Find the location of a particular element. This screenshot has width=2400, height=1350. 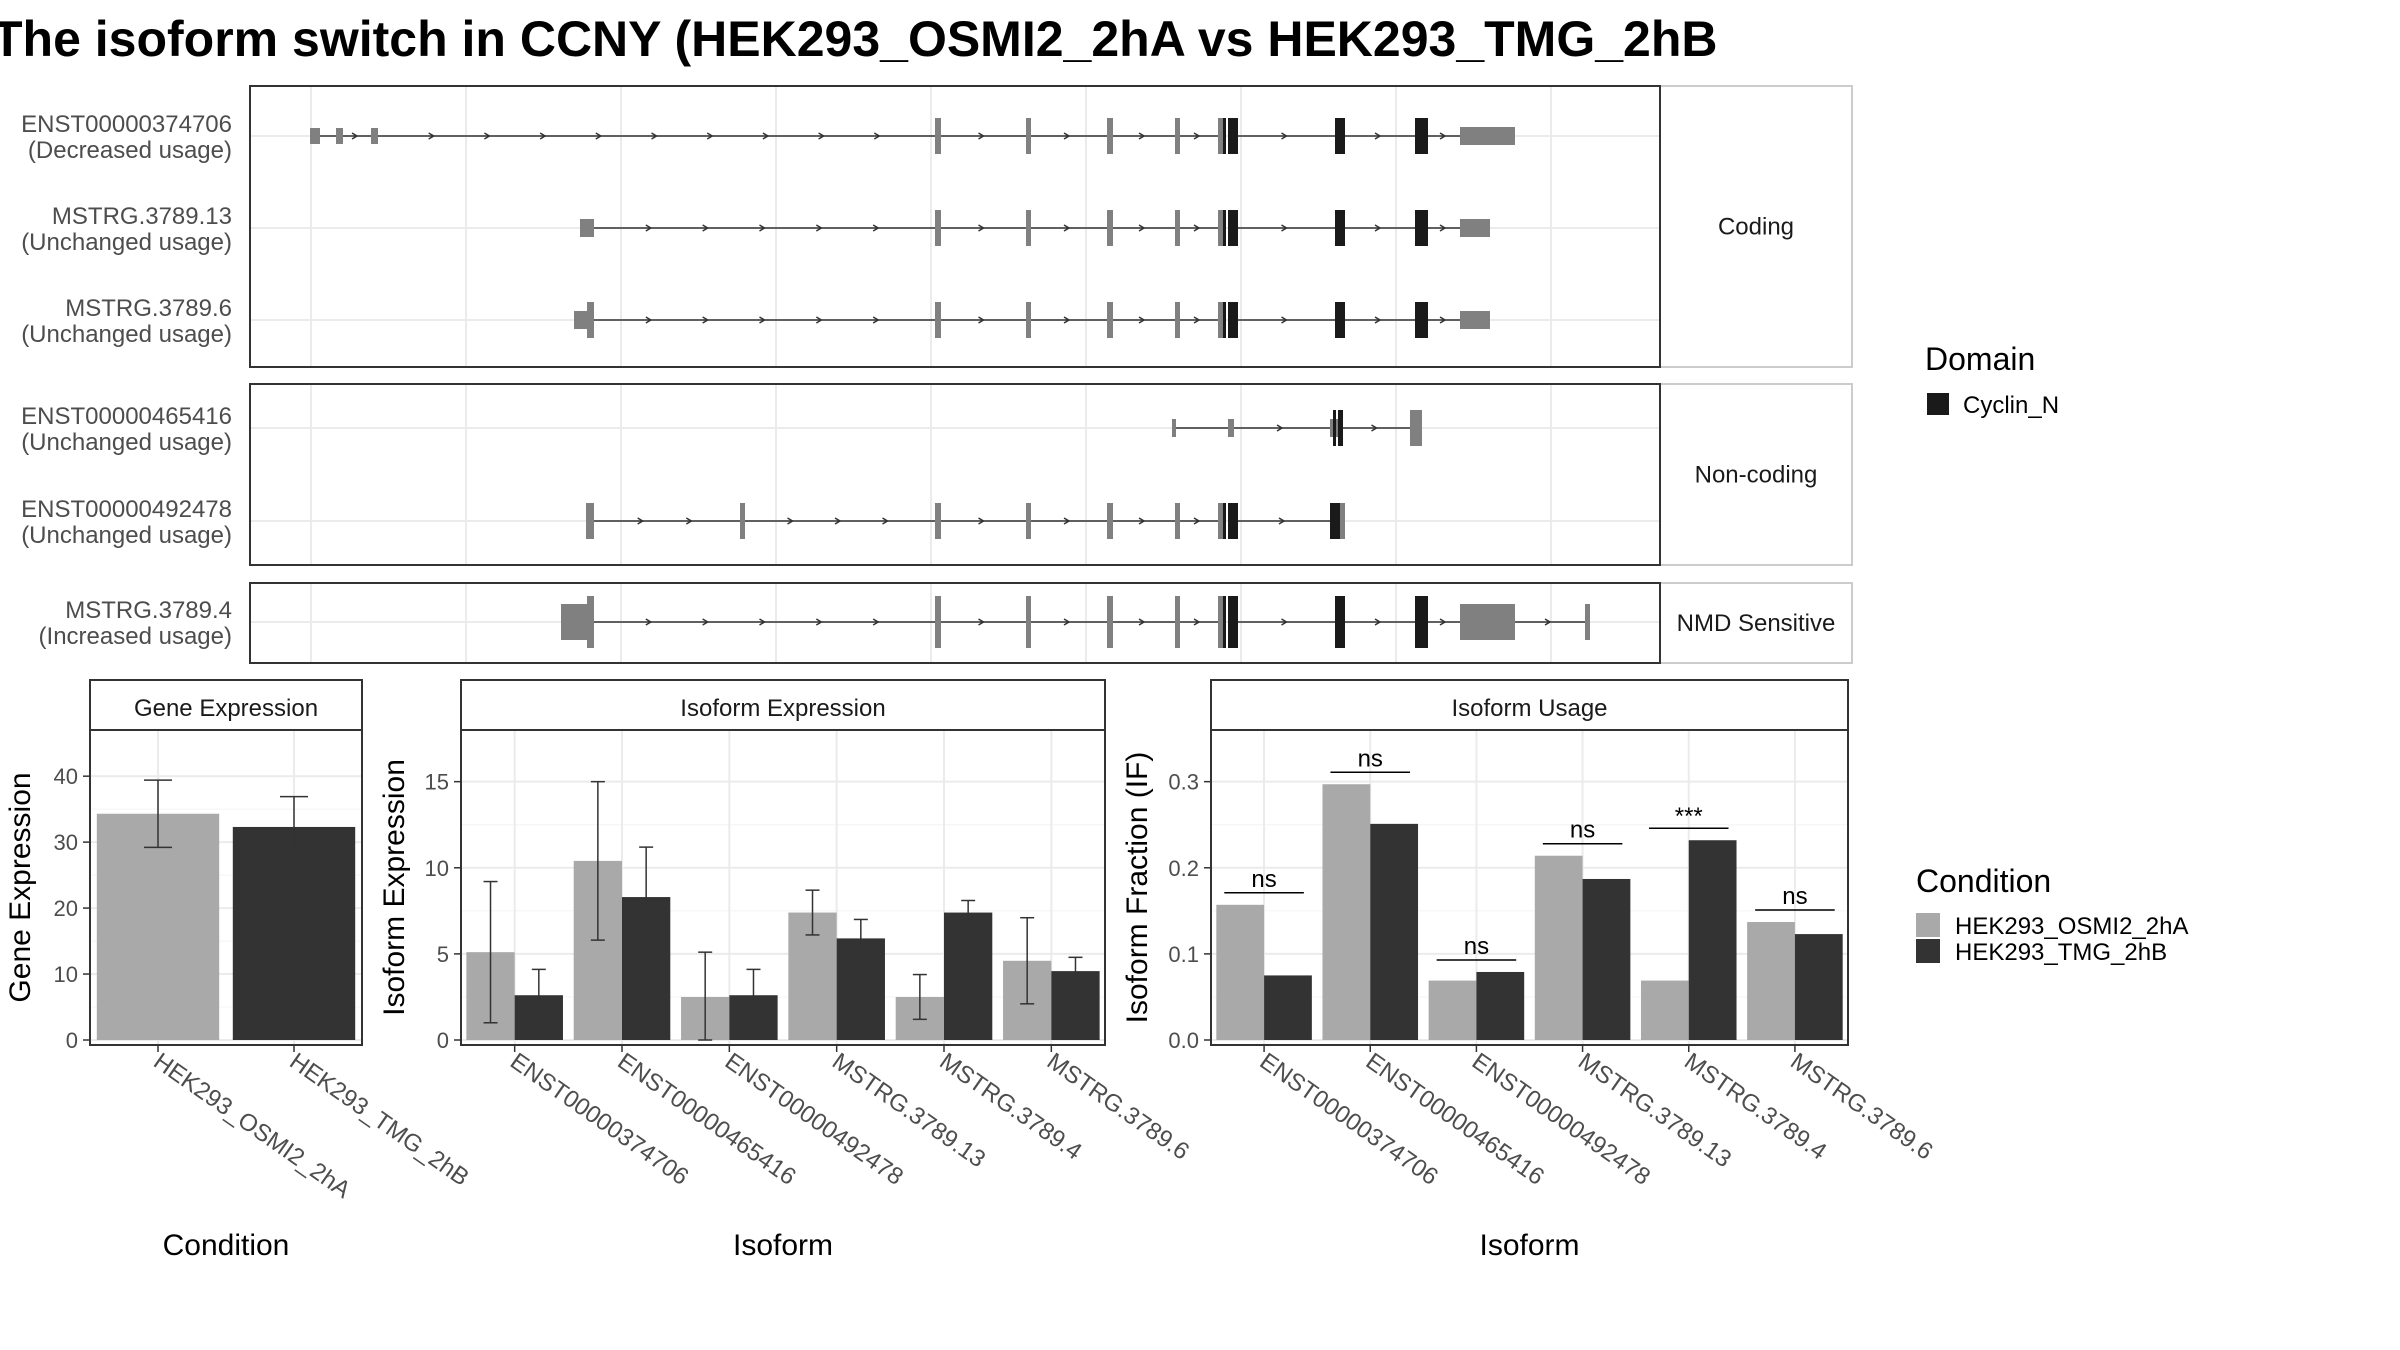

transcript-id-label: MSTRG.3789.4 is located at coordinates (148, 610).